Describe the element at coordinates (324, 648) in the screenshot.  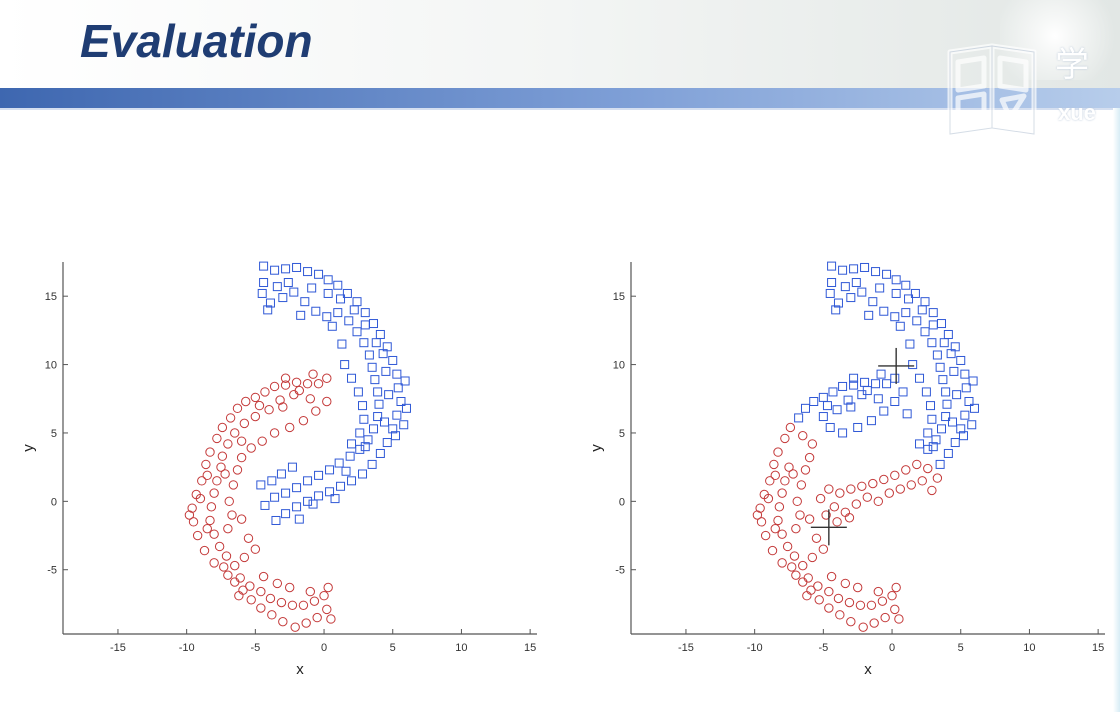
I see `x-tick-label: 0` at that location.